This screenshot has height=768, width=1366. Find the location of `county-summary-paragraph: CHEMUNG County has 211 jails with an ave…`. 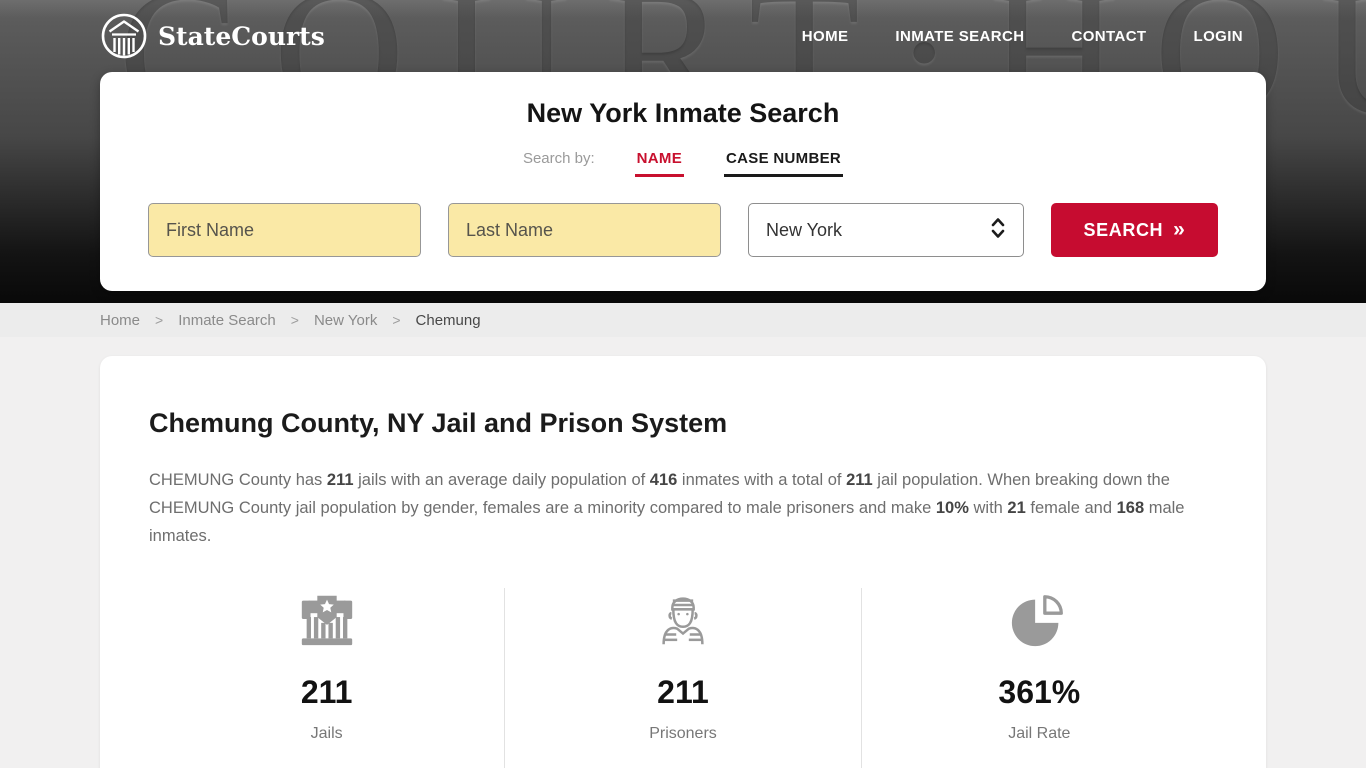

county-summary-paragraph: CHEMUNG County has 211 jails with an ave… is located at coordinates (683, 508).